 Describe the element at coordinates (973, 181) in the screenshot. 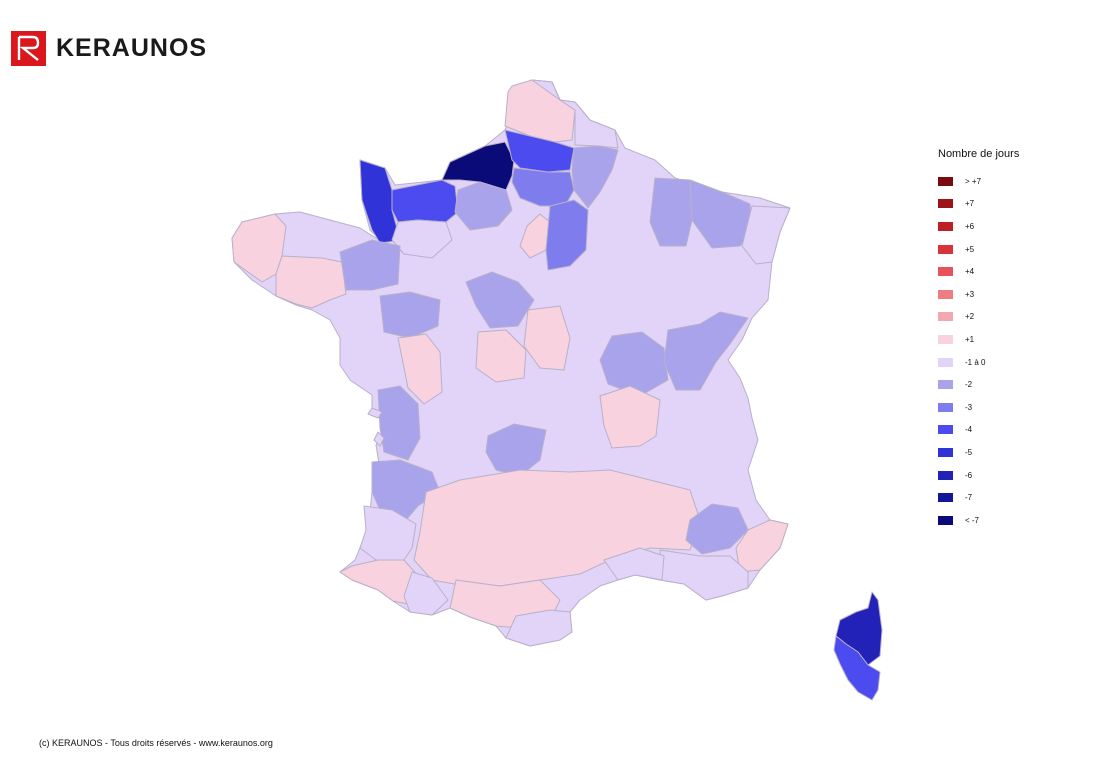

I see `legend-label: > +7` at that location.